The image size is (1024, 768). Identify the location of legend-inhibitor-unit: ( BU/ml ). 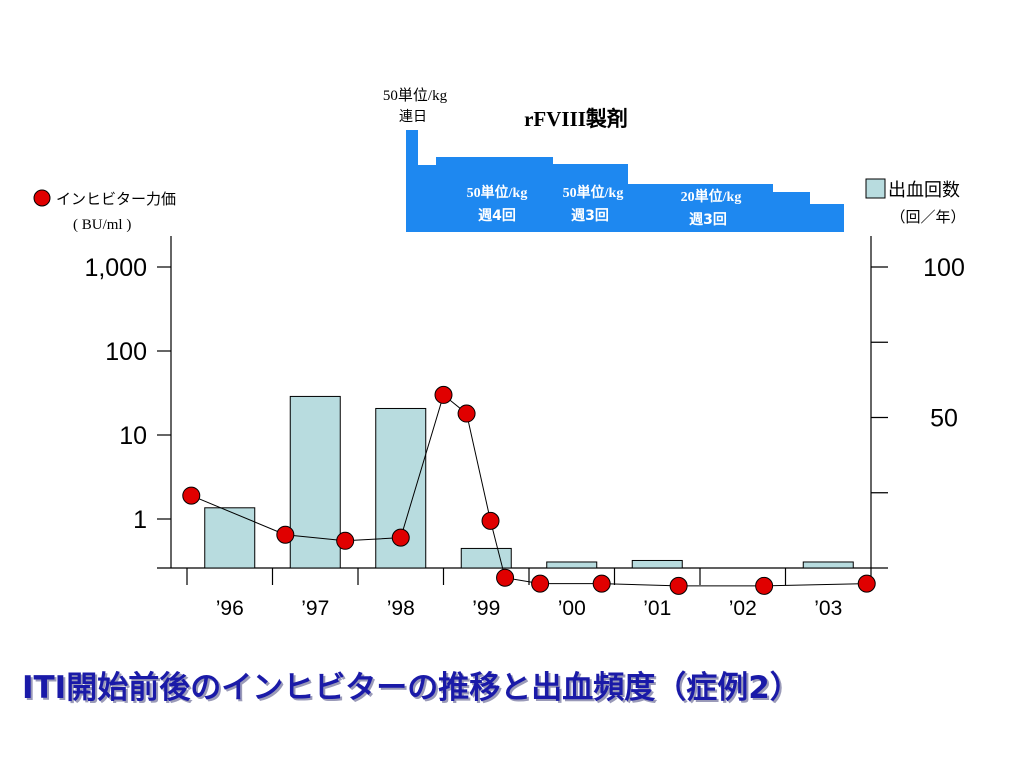
(102, 225).